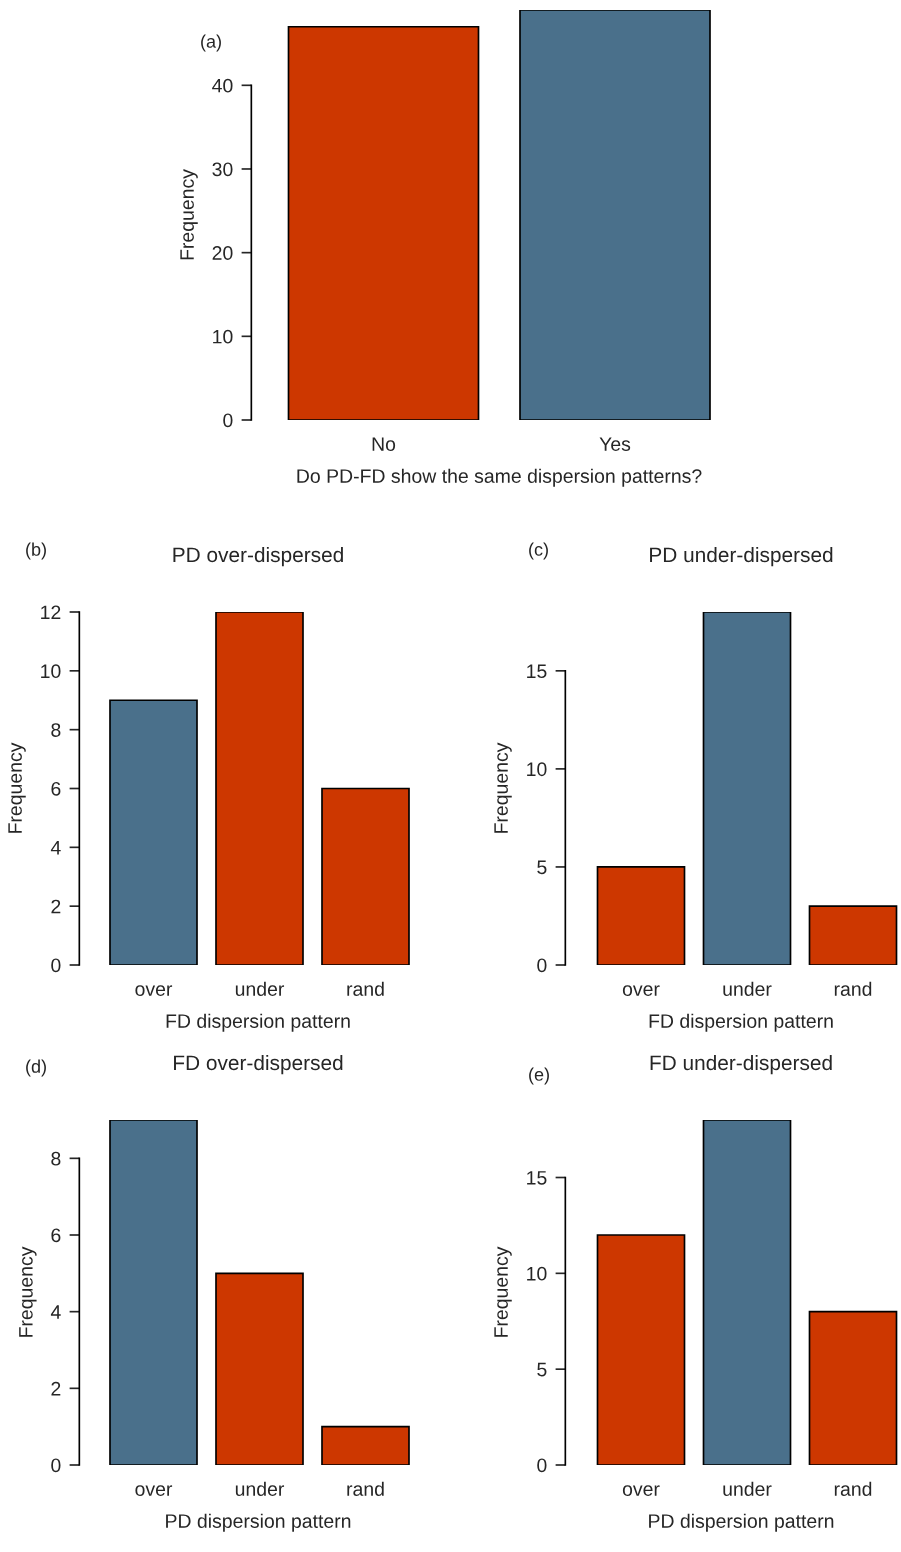 This screenshot has height=1552, width=901. I want to click on y-tick-label: 20, so click(222, 253).